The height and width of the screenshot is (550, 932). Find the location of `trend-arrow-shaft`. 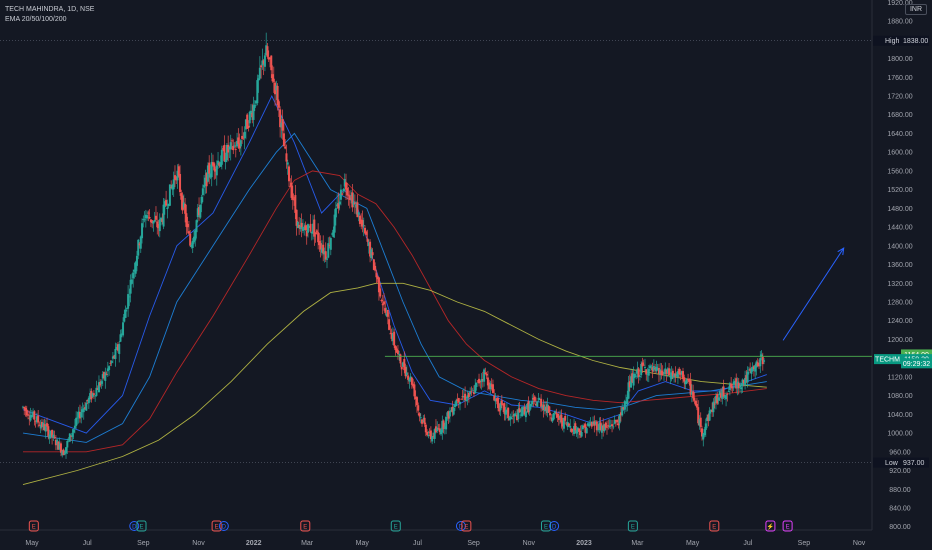

trend-arrow-shaft is located at coordinates (813, 294).